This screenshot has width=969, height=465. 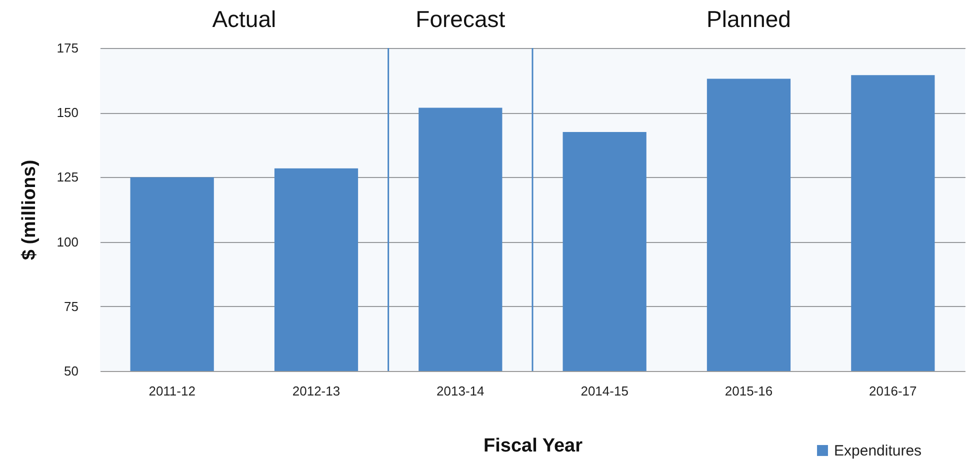 I want to click on x-tick-label: 2015-16, so click(x=748, y=391).